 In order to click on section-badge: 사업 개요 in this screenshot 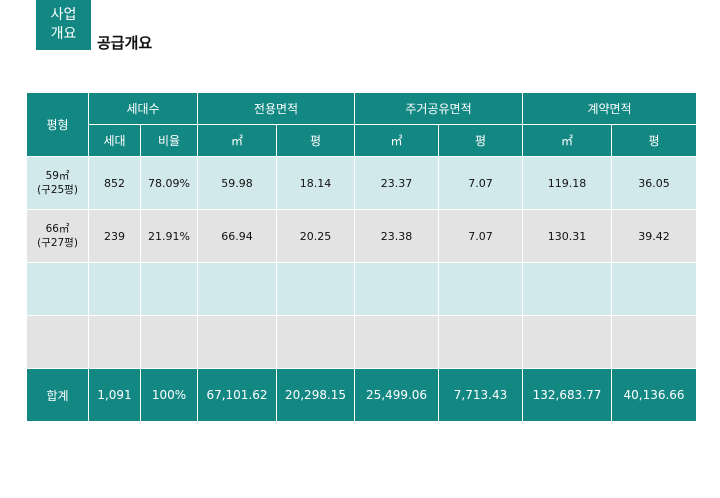, I will do `click(63, 25)`.